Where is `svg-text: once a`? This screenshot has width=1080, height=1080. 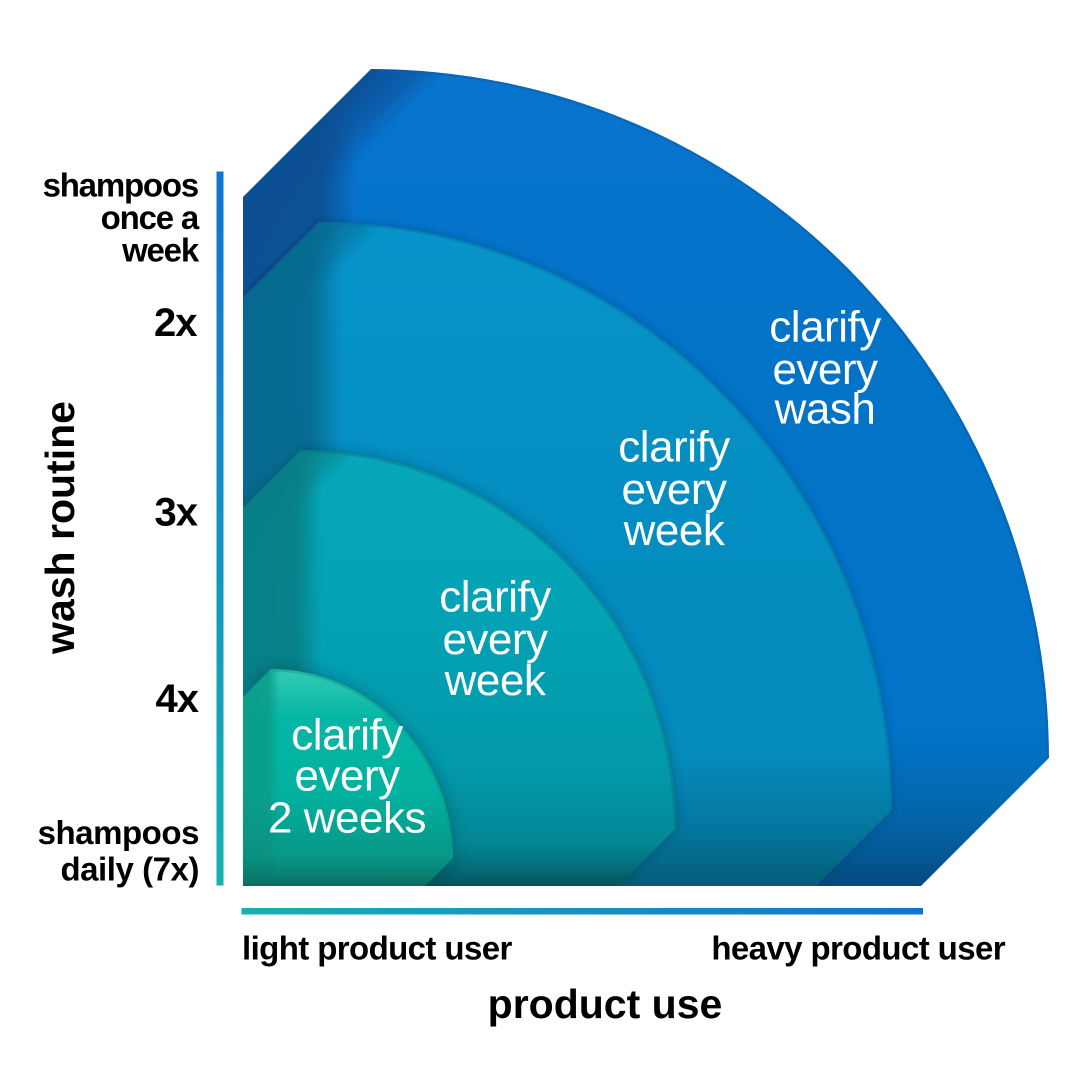 svg-text: once a is located at coordinates (150, 217).